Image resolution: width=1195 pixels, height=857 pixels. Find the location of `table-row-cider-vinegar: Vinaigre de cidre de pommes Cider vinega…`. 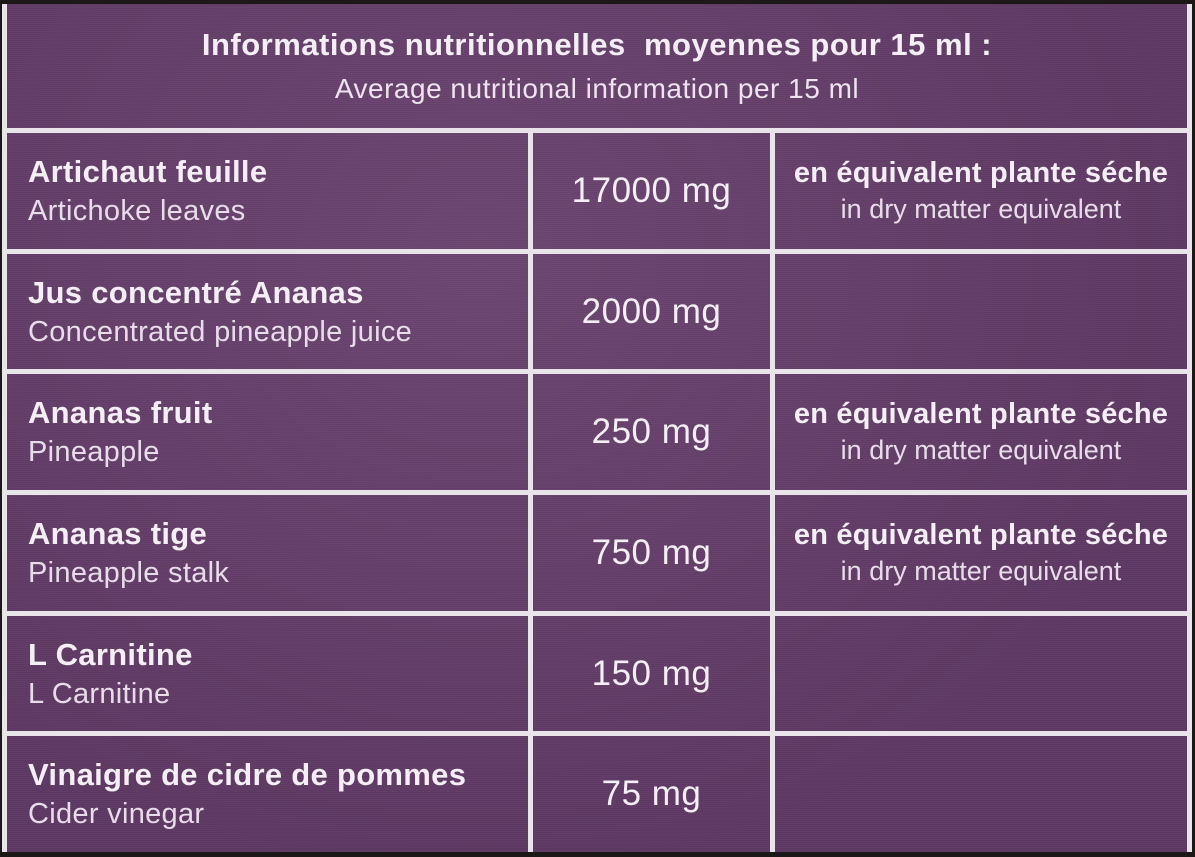

table-row-cider-vinegar: Vinaigre de cidre de pommes Cider vinega… is located at coordinates (597, 792).